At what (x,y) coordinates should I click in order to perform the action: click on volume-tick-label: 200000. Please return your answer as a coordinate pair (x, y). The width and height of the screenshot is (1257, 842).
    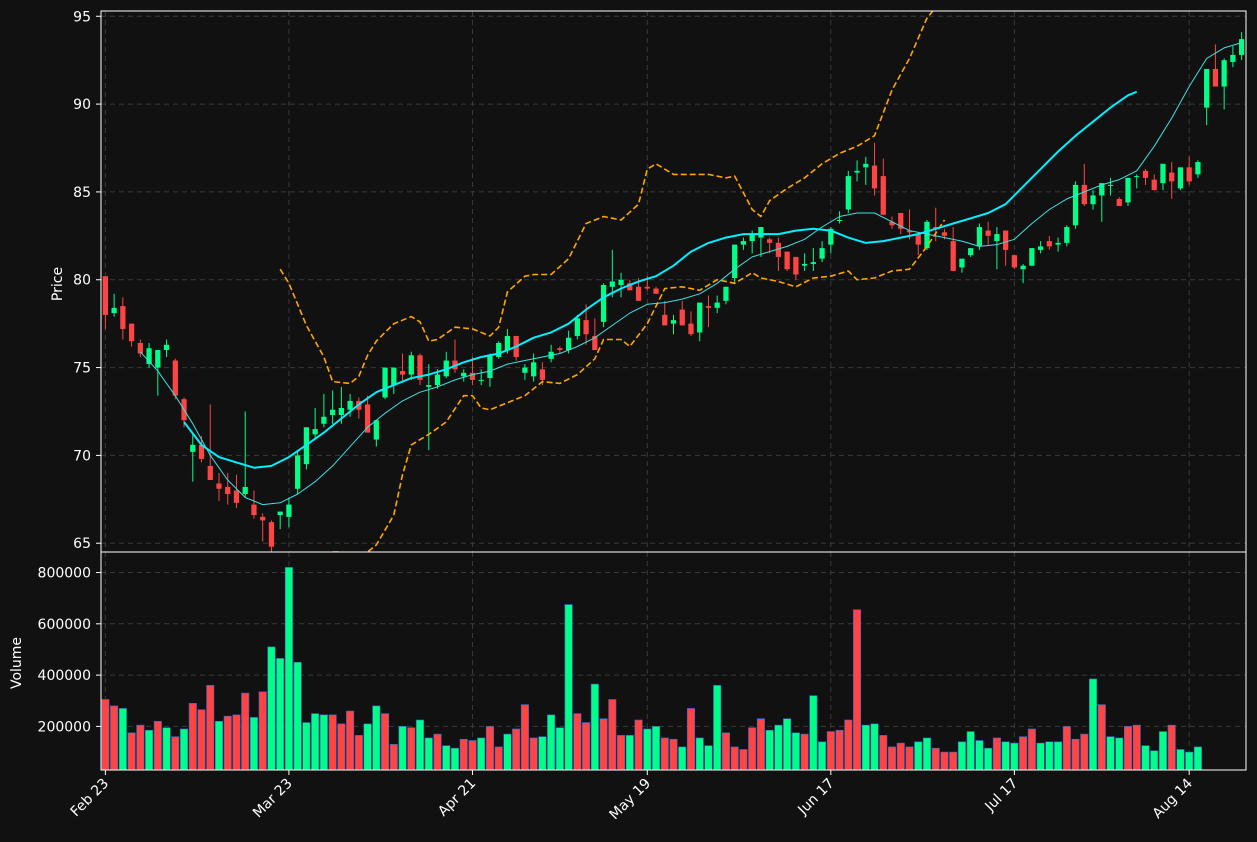
    Looking at the image, I should click on (64, 727).